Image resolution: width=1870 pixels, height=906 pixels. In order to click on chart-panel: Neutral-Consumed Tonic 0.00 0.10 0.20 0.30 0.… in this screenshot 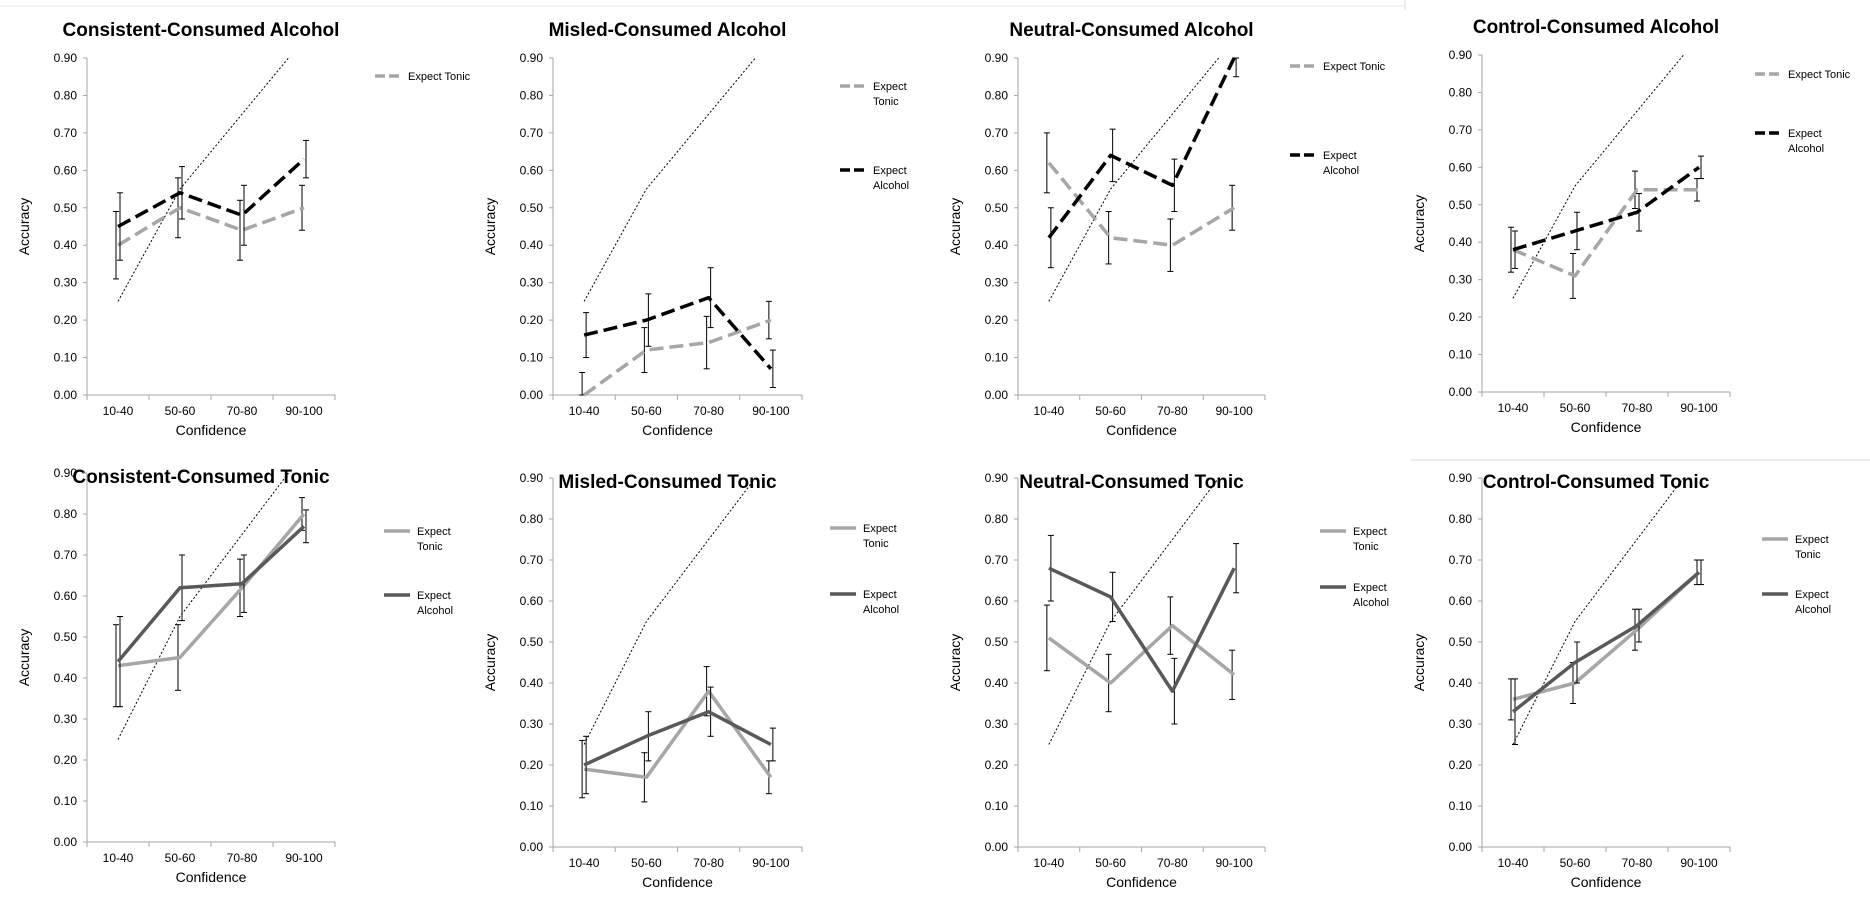, I will do `click(1168, 680)`.